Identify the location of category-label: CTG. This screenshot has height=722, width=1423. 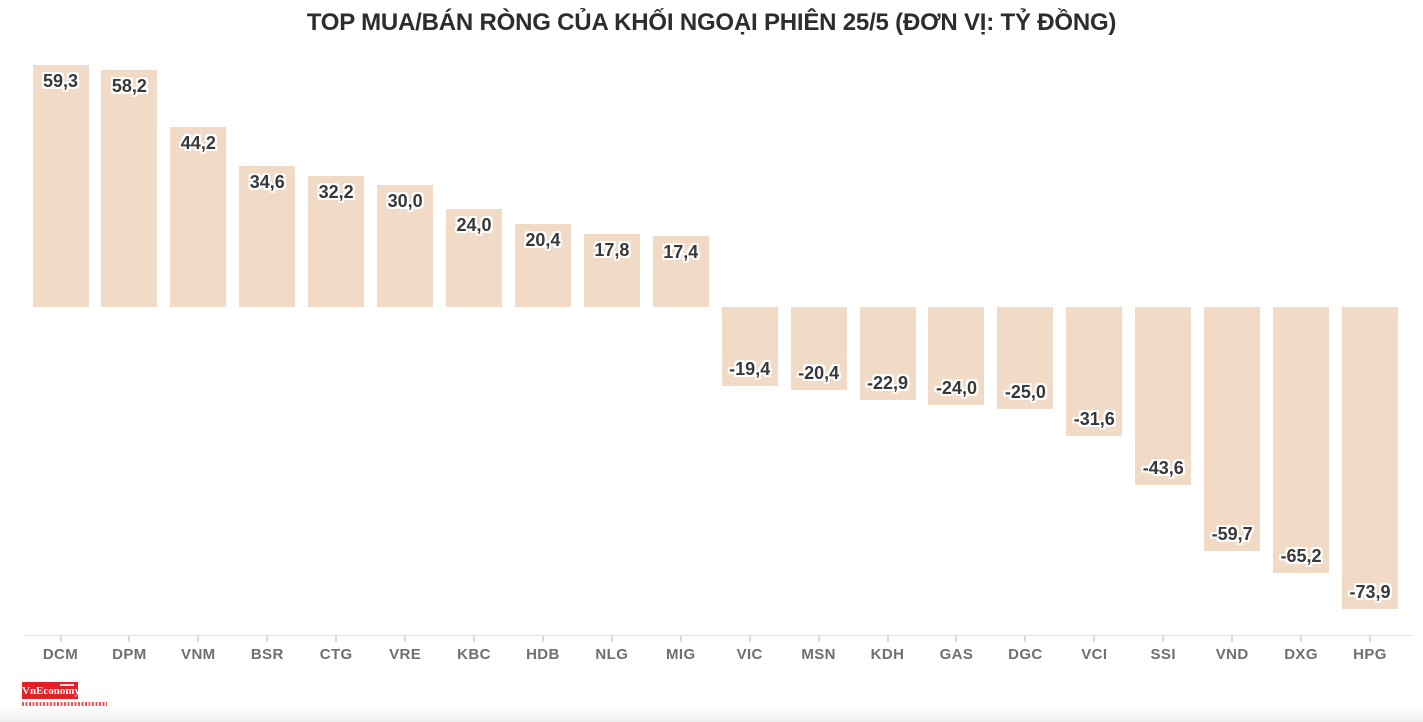
(336, 654).